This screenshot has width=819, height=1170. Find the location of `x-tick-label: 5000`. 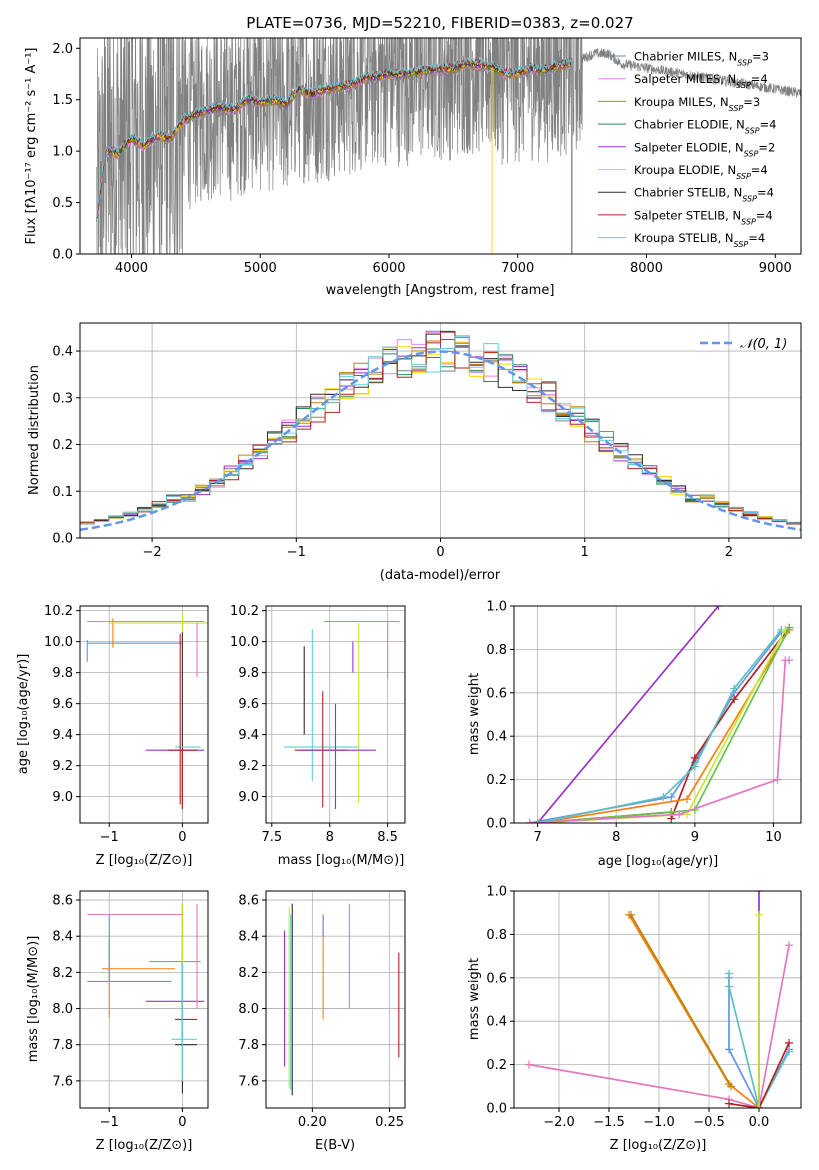

x-tick-label: 5000 is located at coordinates (260, 268).